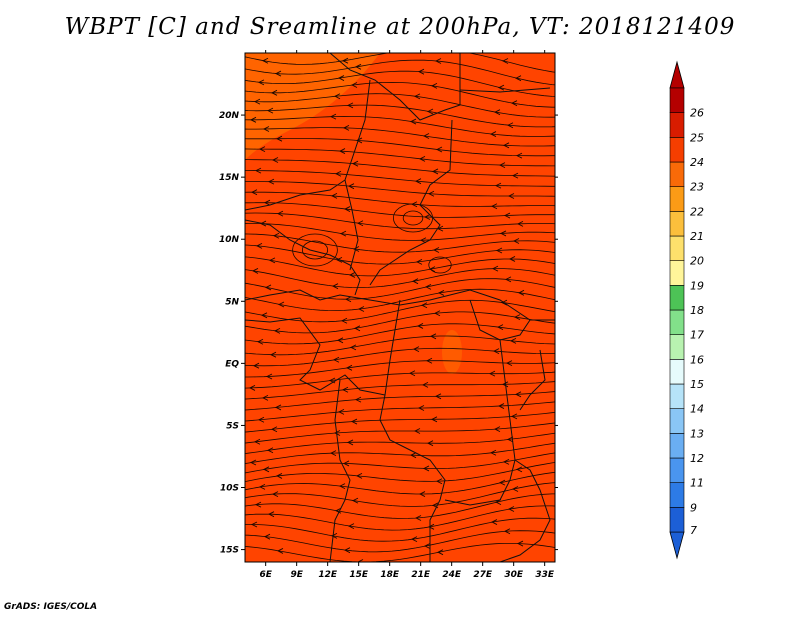 The image size is (800, 618). What do you see at coordinates (697, 261) in the screenshot?
I see `colorbar-label: 20` at bounding box center [697, 261].